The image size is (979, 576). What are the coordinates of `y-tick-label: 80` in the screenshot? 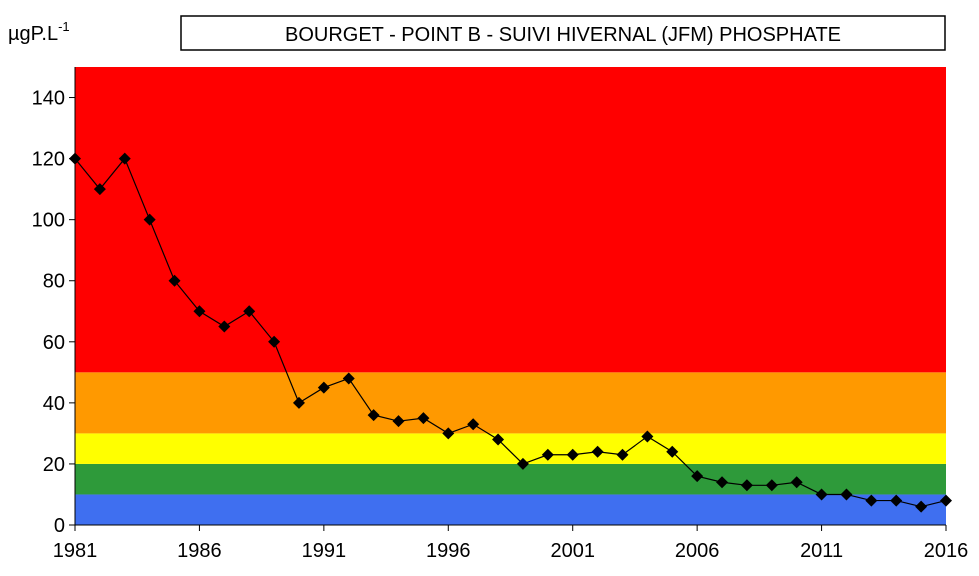 It's located at (54, 282).